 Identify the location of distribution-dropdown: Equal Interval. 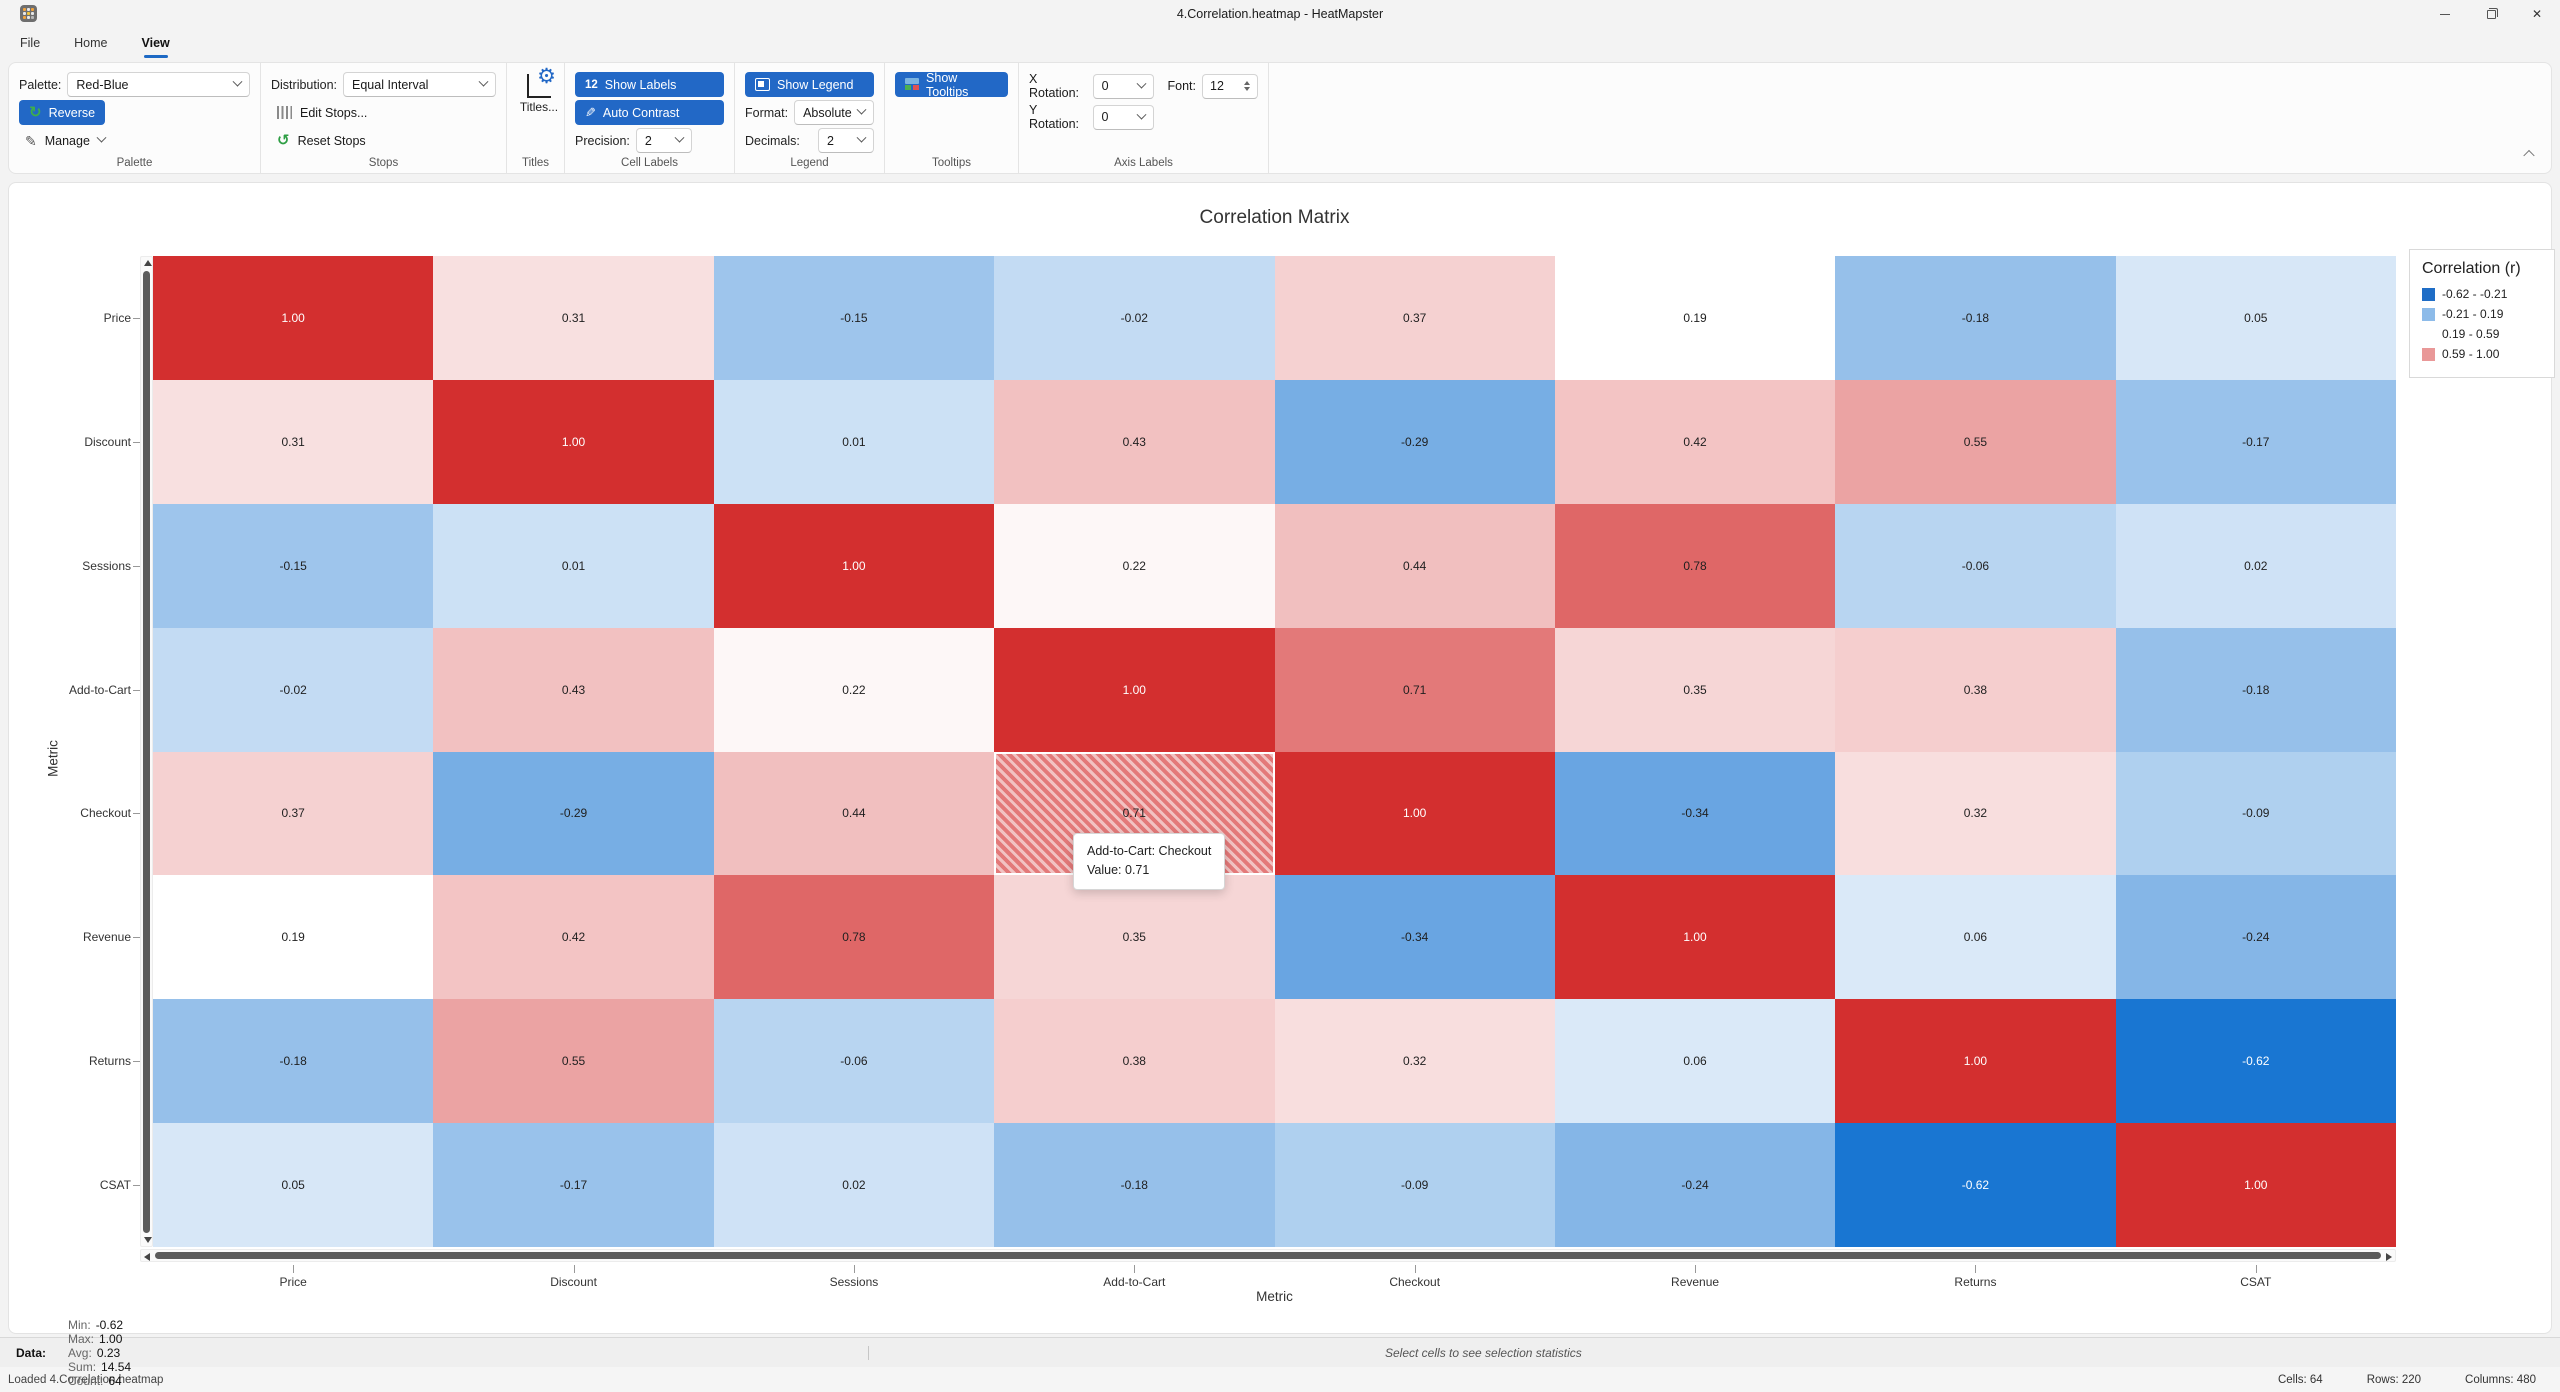
(419, 84).